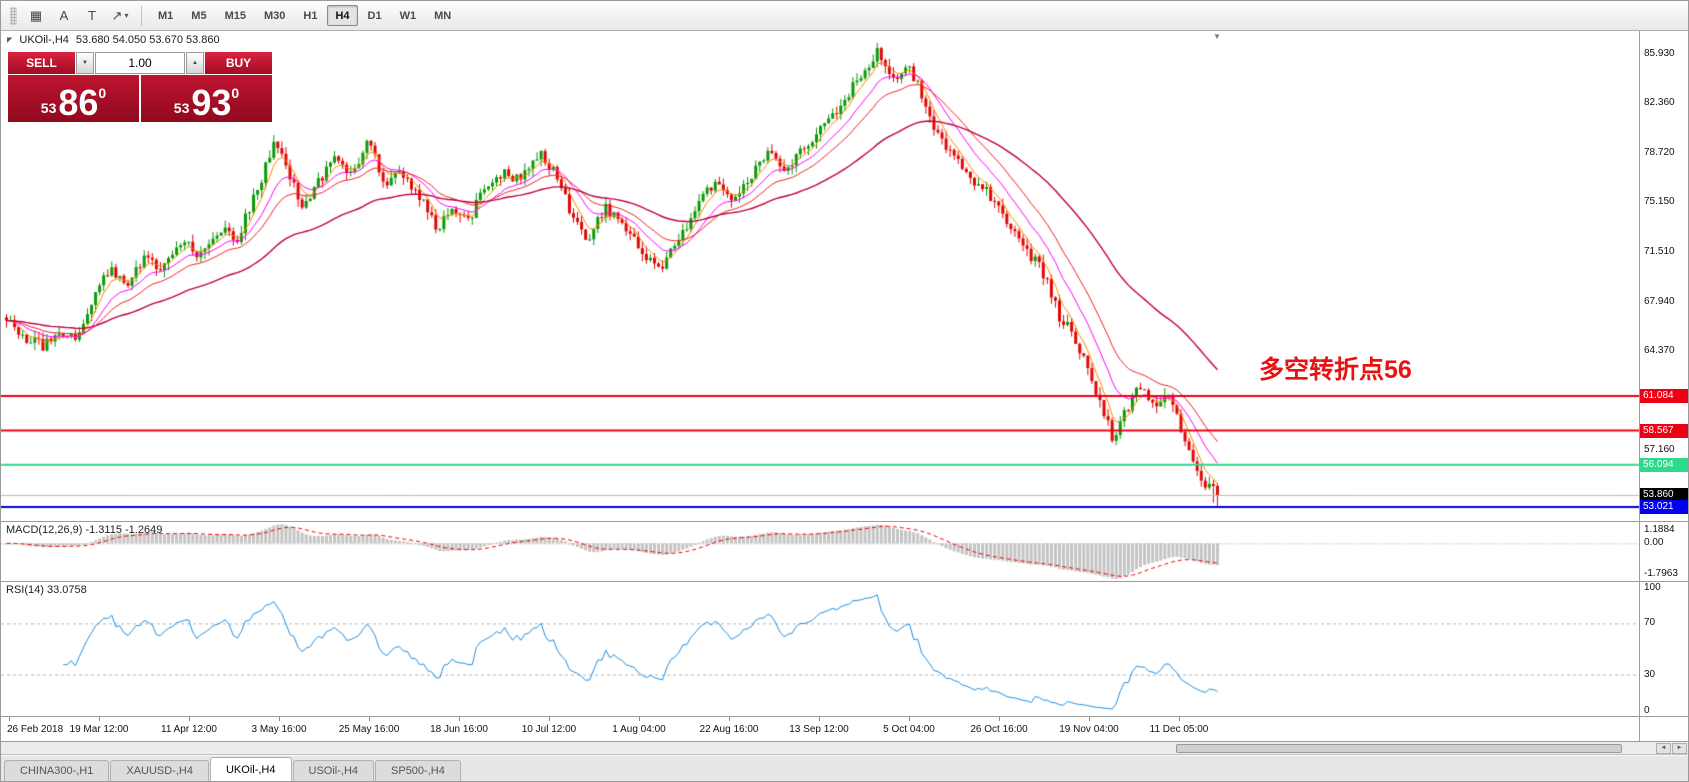 Image resolution: width=1689 pixels, height=782 pixels. What do you see at coordinates (199, 15) in the screenshot?
I see `timeframe-m5-button: M5` at bounding box center [199, 15].